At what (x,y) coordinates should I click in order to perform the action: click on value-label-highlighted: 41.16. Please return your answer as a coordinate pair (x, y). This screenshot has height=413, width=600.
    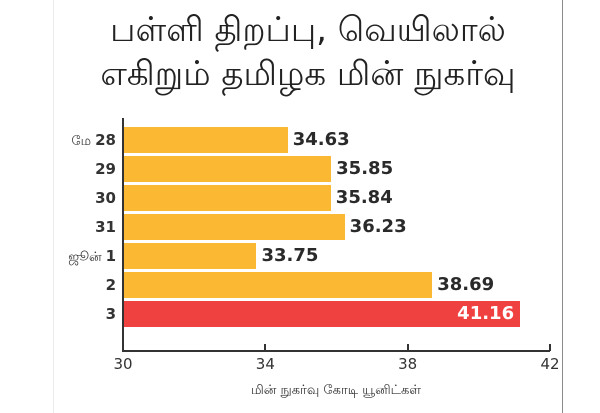
    Looking at the image, I should click on (486, 313).